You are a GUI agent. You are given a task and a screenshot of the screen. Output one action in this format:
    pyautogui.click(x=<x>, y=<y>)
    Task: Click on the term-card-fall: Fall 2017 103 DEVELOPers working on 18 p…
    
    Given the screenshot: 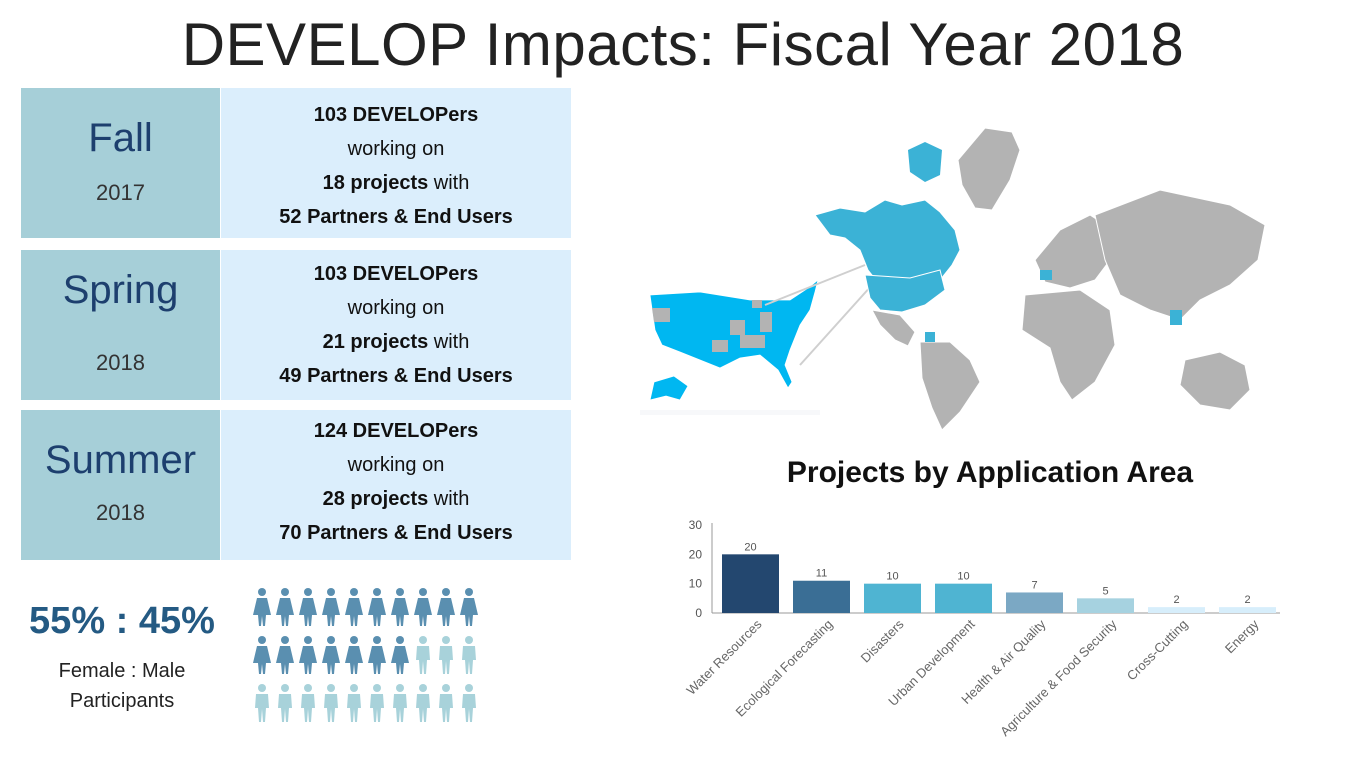 What is the action you would take?
    pyautogui.click(x=296, y=163)
    